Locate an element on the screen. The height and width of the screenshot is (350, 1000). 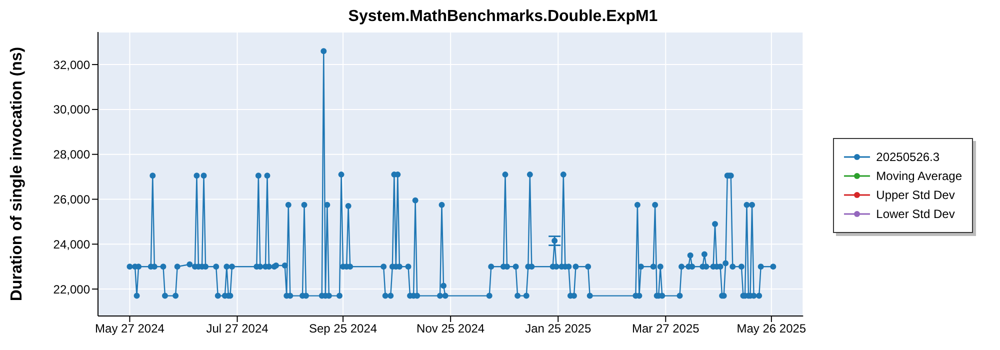
y-tick-label: 32,000 is located at coordinates (71, 65).